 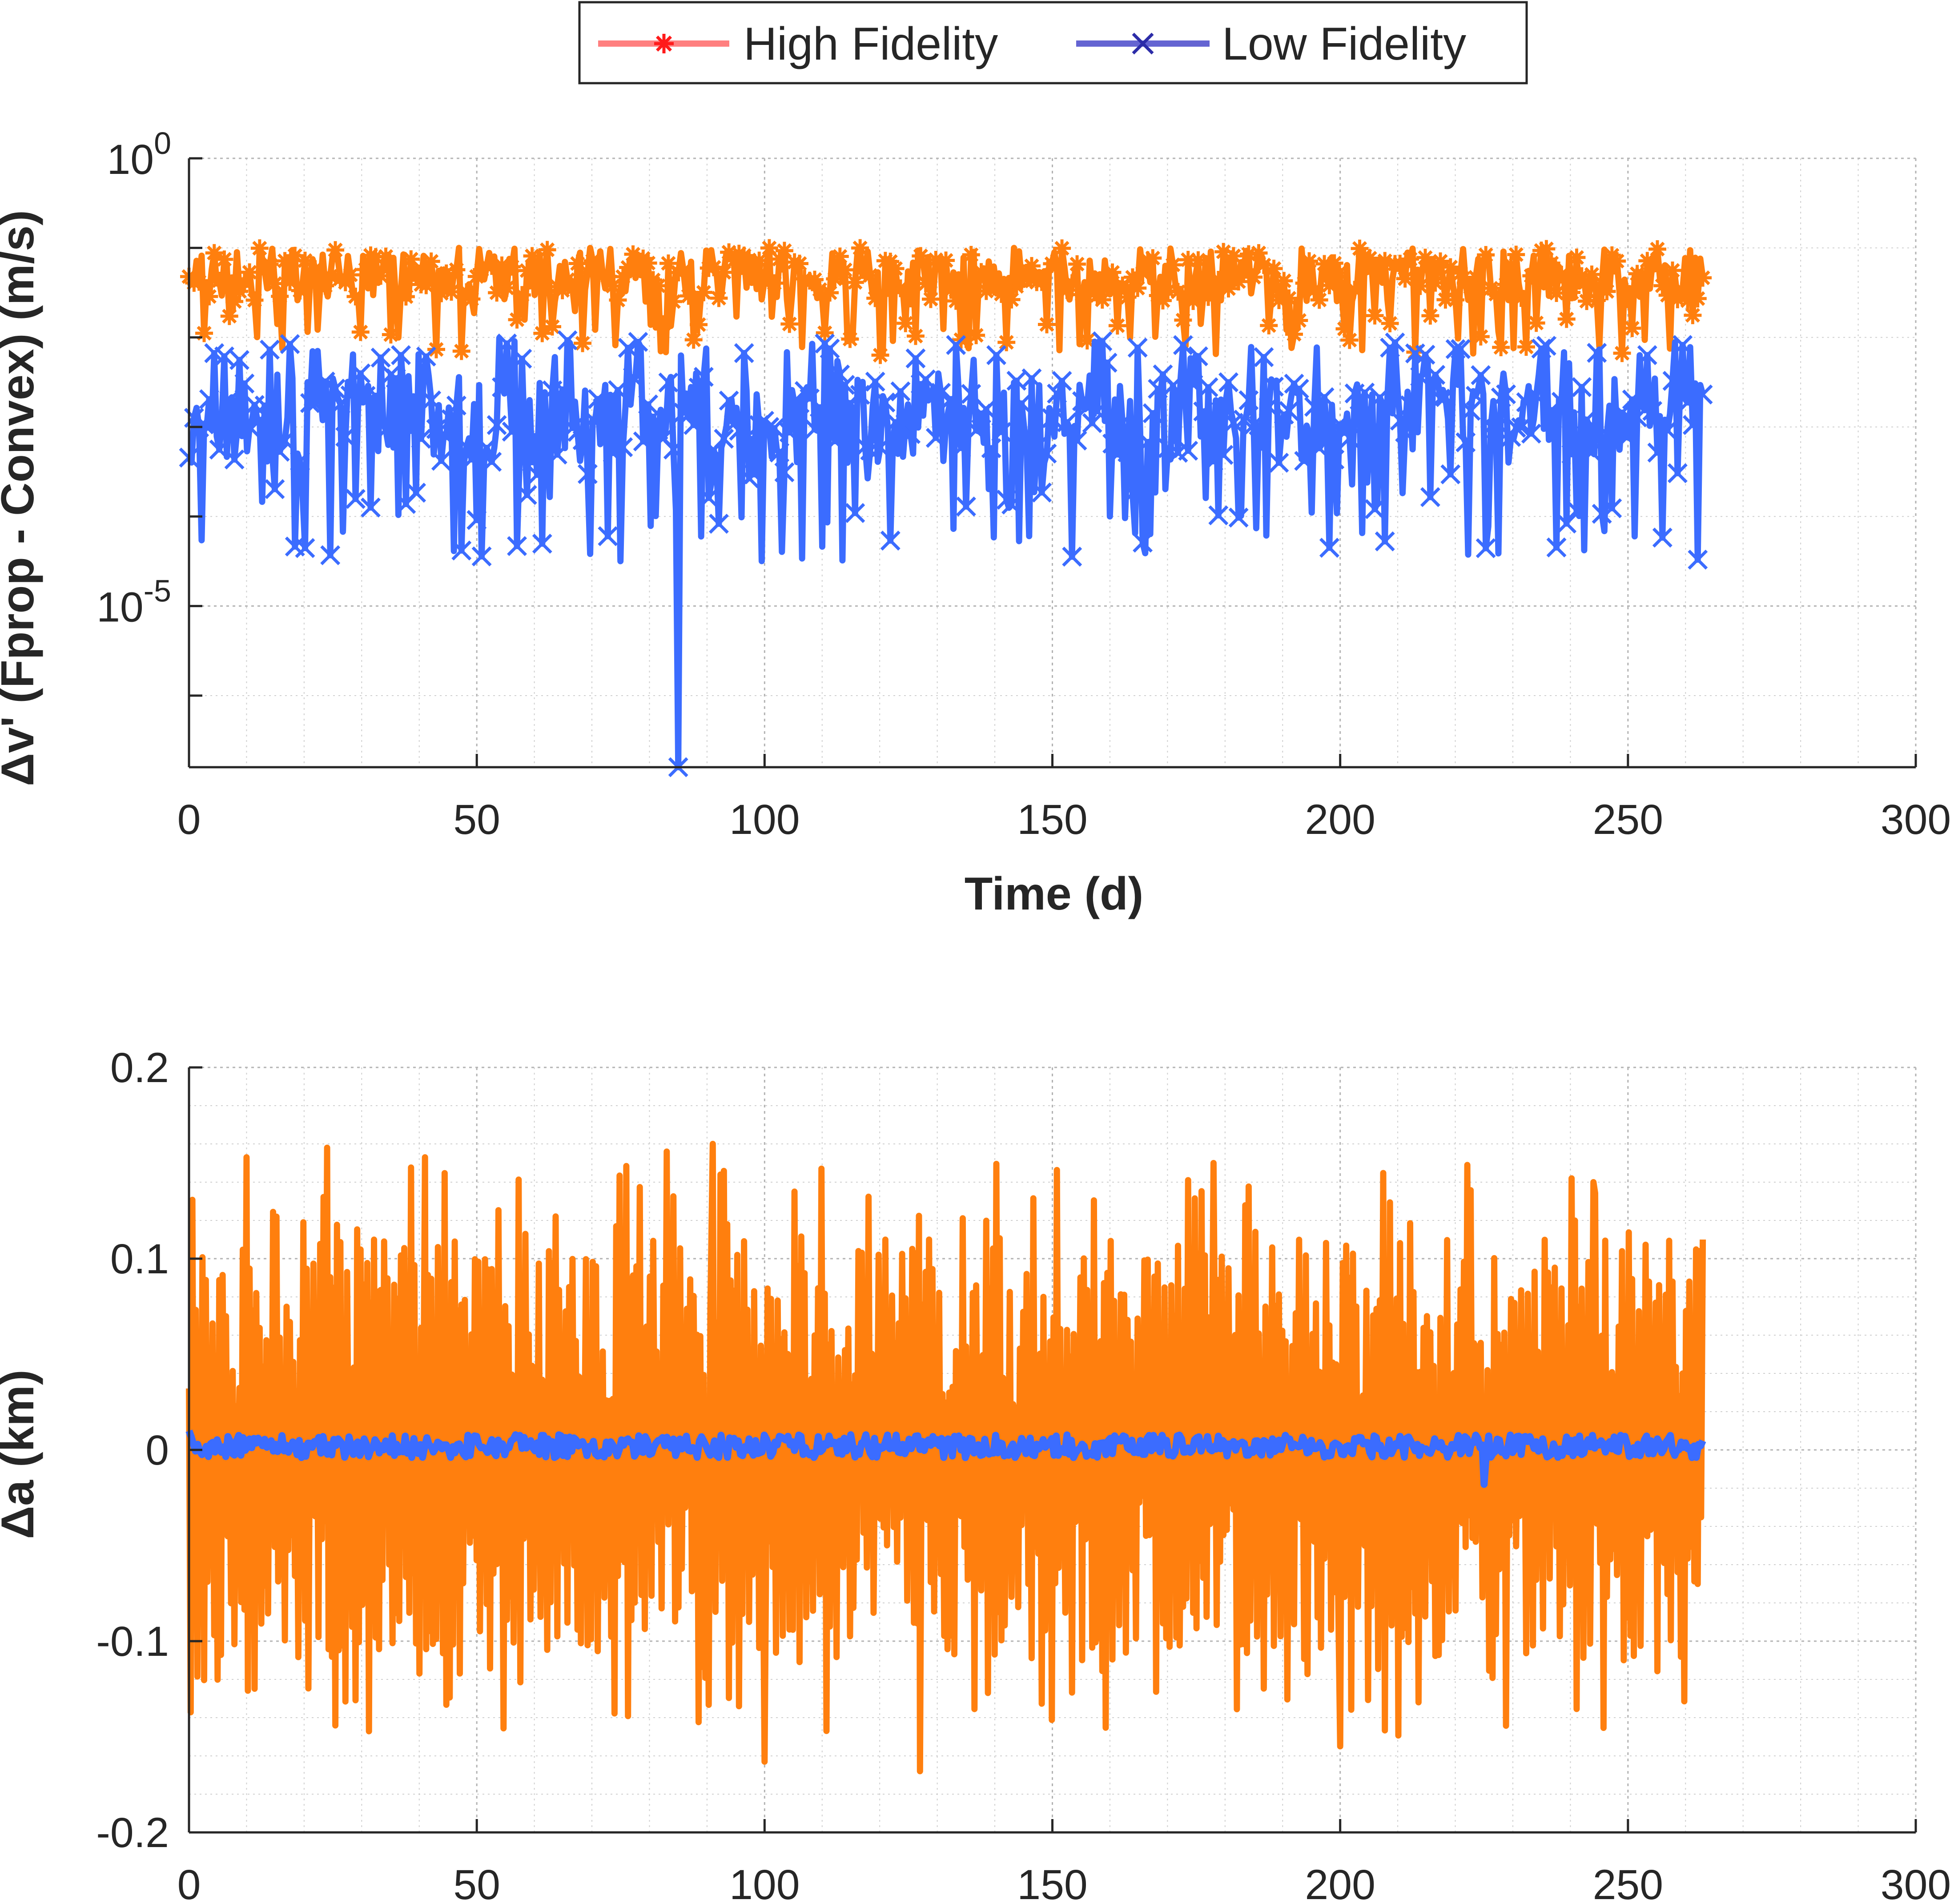 What do you see at coordinates (663, 43) in the screenshot?
I see `legend-asterisk-stroke` at bounding box center [663, 43].